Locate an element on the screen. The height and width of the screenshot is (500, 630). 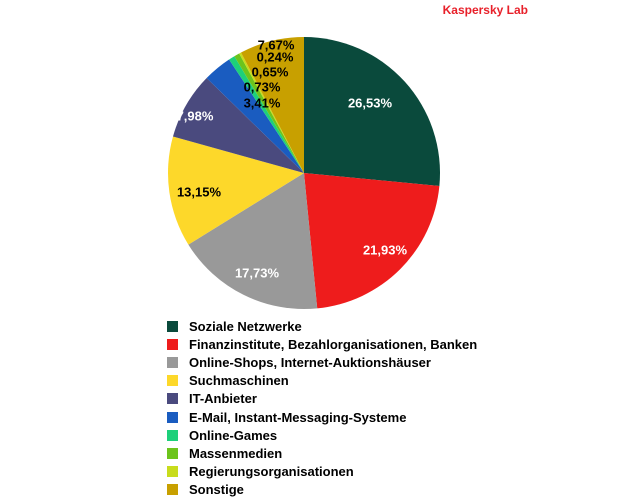
legend-label: Regierungsorganisationen is located at coordinates (271, 472).